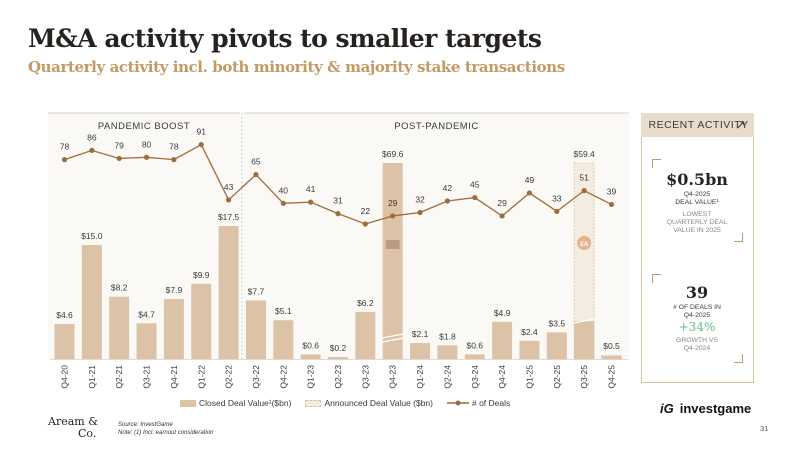  Describe the element at coordinates (741, 124) in the screenshot. I see `arrow-up-right-icon: ↗` at that location.